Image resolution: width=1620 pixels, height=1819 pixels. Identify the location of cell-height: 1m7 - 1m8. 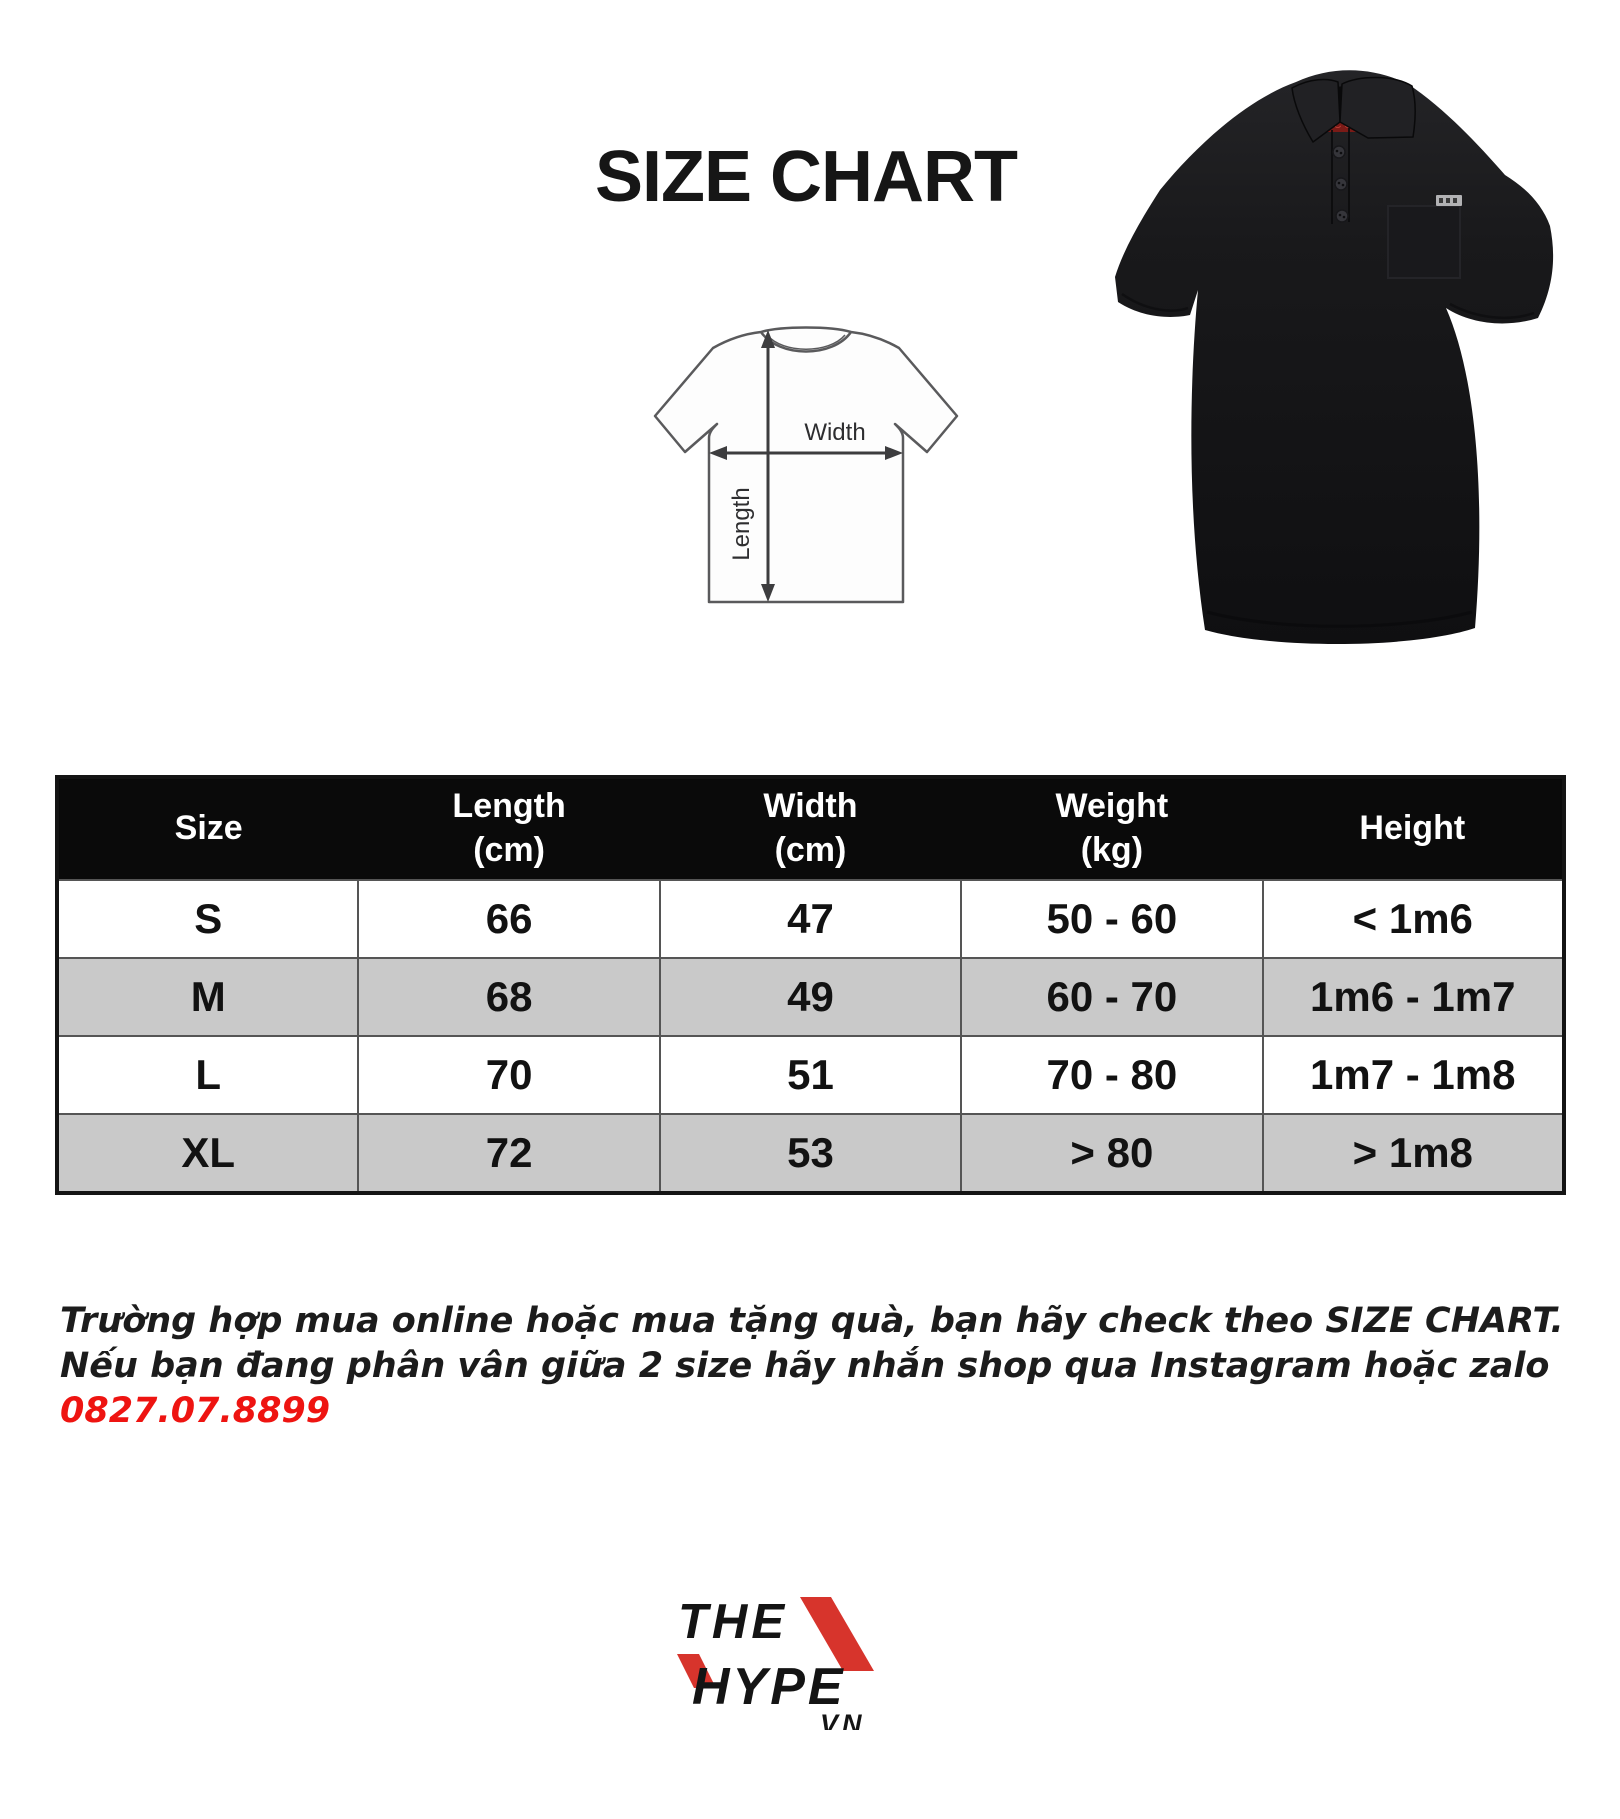
(1413, 1075).